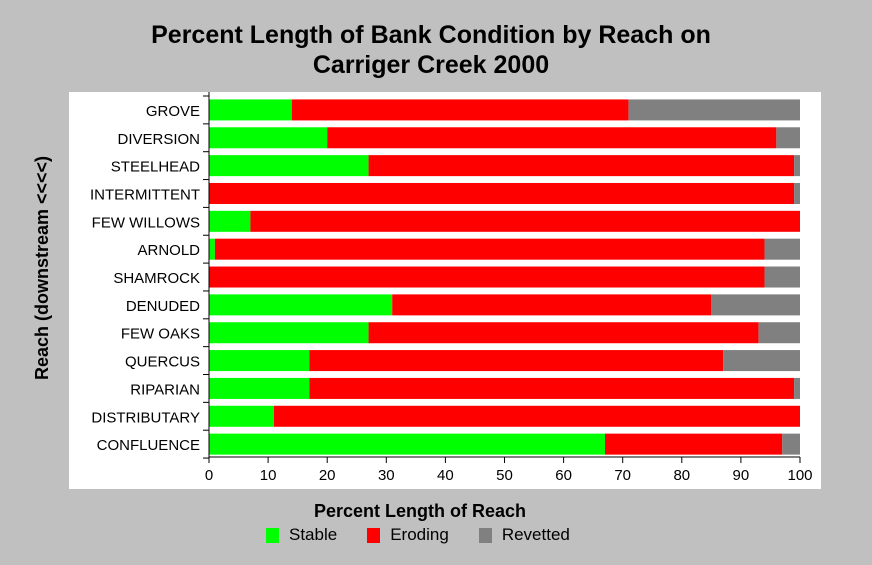 Image resolution: width=872 pixels, height=565 pixels. What do you see at coordinates (445, 475) in the screenshot?
I see `x-tick-label: 40` at bounding box center [445, 475].